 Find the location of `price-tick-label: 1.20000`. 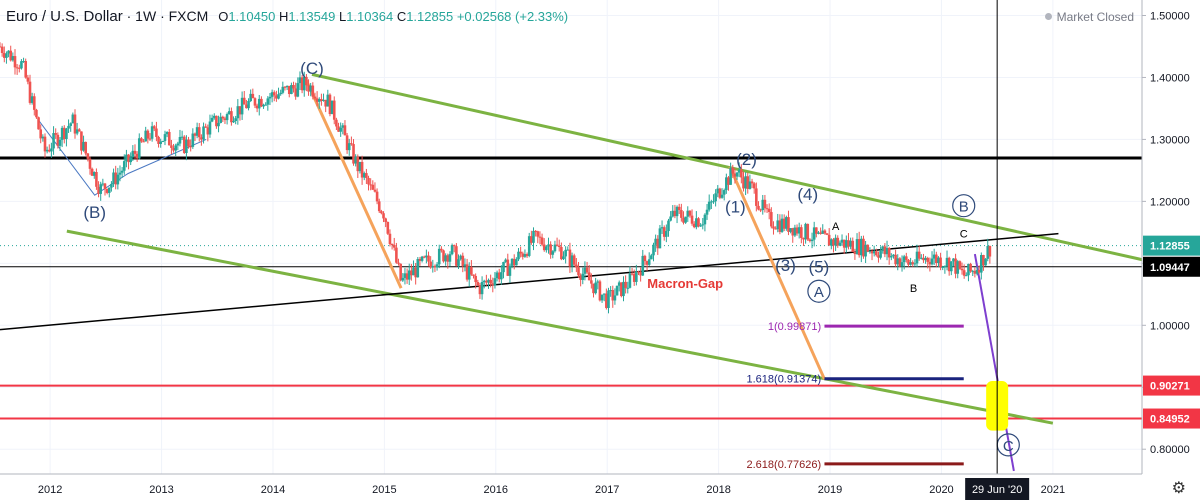

price-tick-label: 1.20000 is located at coordinates (1170, 202).